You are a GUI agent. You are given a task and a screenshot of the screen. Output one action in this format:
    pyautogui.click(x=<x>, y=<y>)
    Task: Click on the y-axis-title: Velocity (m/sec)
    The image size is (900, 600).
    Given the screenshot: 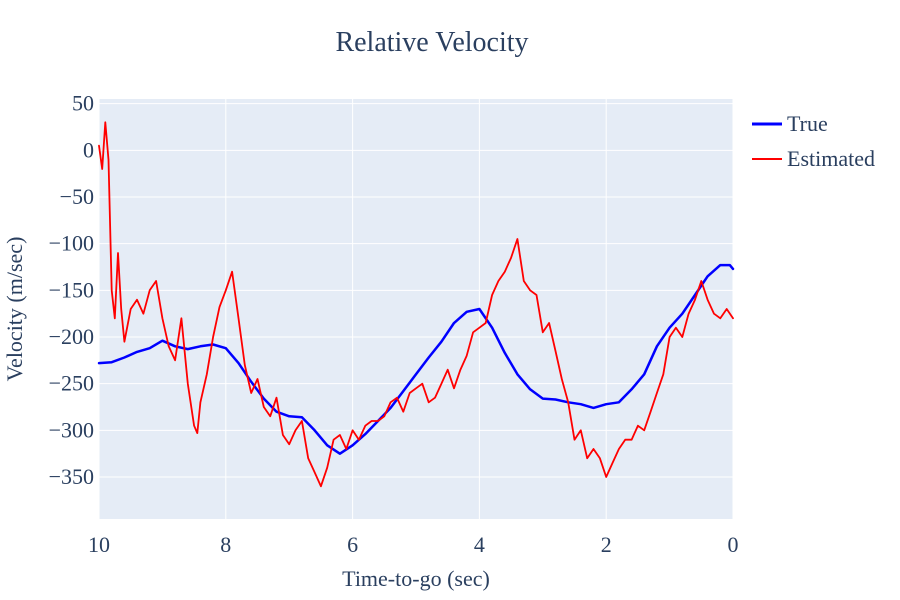 What is the action you would take?
    pyautogui.click(x=14, y=309)
    